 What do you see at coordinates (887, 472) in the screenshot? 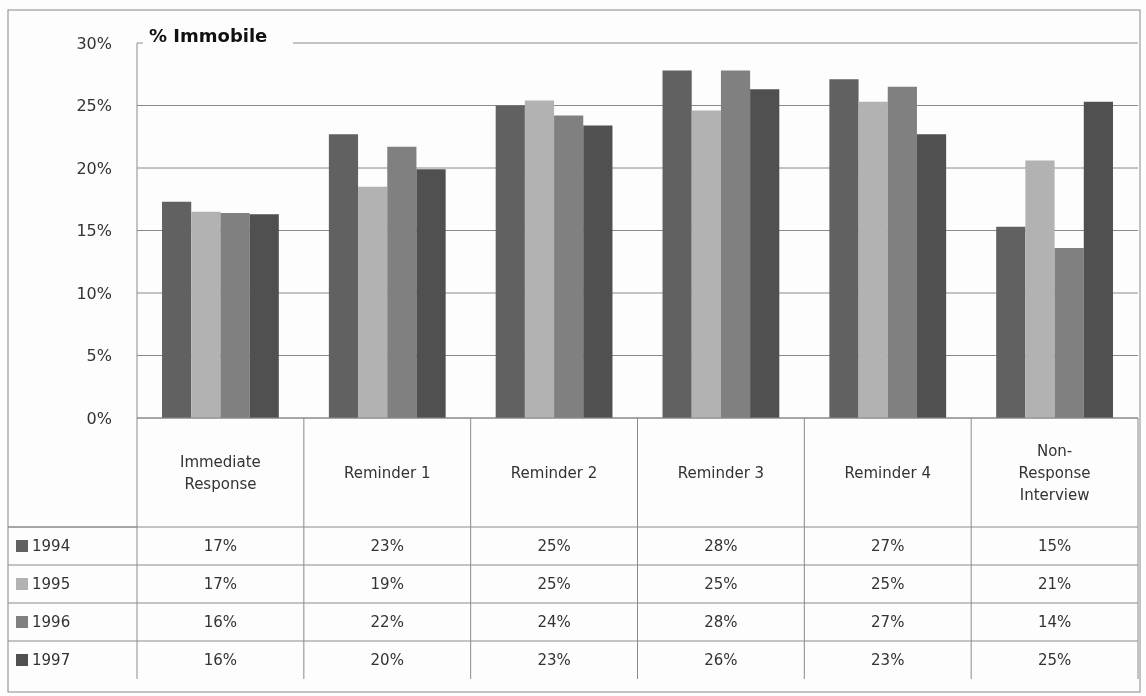
I see `x-tick-label: Reminder 4` at bounding box center [887, 472].